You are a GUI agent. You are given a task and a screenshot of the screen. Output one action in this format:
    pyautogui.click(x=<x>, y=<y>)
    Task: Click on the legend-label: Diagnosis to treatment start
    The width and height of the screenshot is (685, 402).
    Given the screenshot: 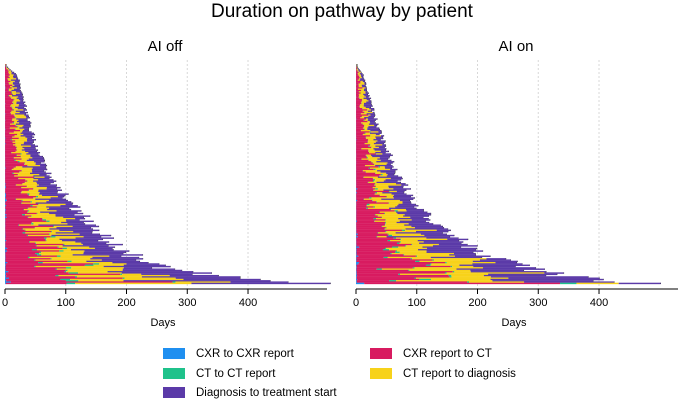 What is the action you would take?
    pyautogui.click(x=266, y=393)
    